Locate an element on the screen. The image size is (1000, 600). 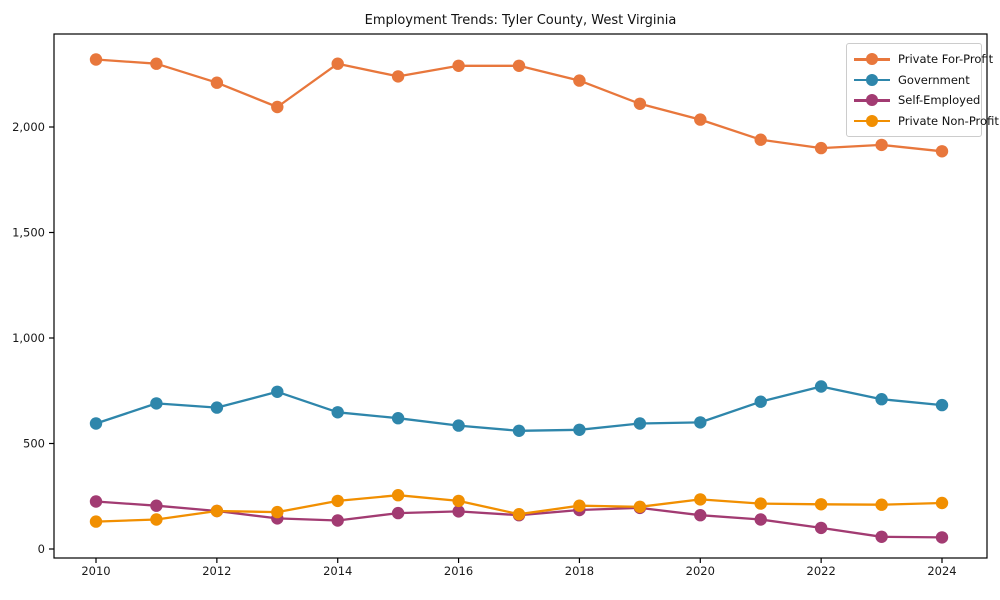
data-point-private-for-profit-2020 is located at coordinates (700, 119).